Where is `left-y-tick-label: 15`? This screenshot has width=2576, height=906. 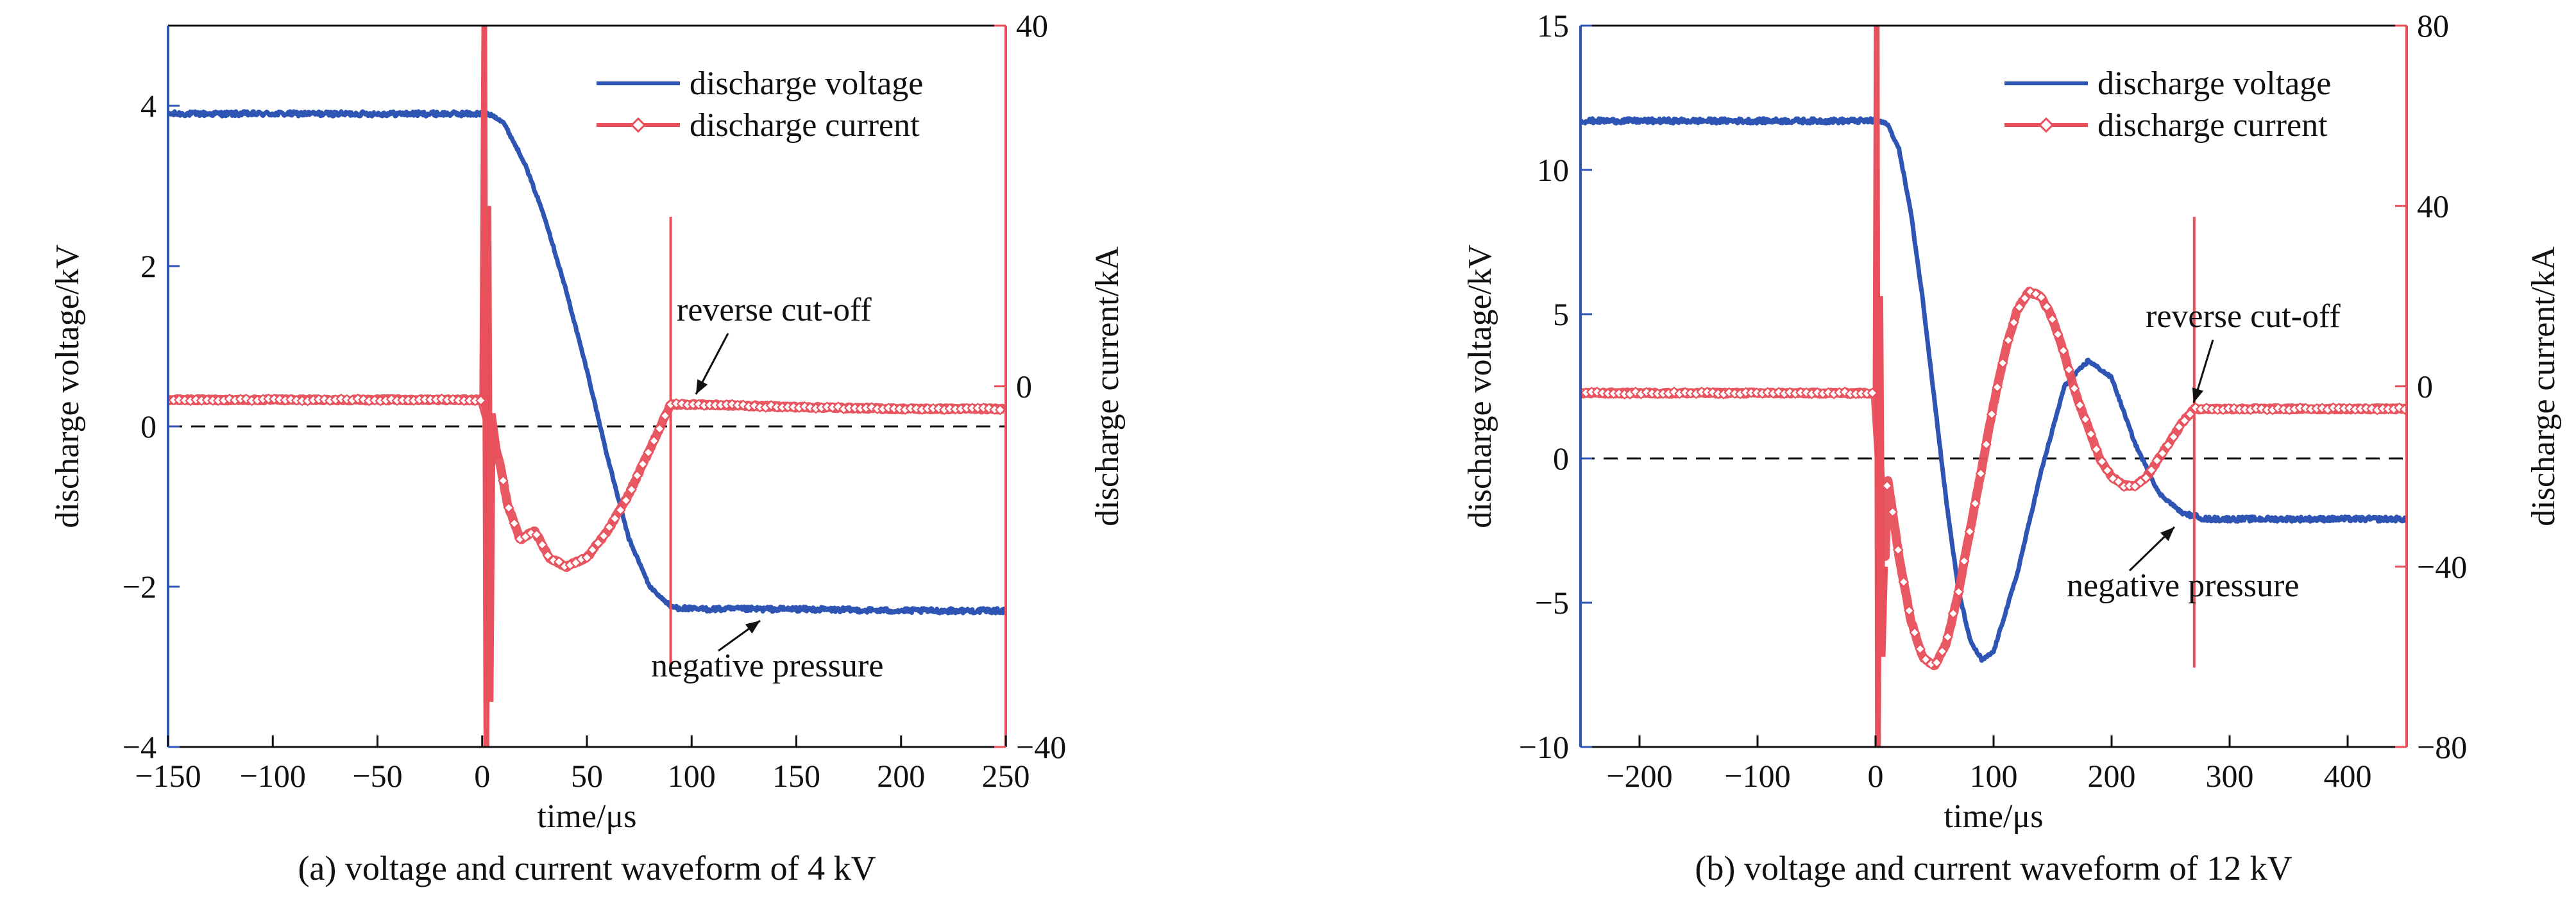
left-y-tick-label: 15 is located at coordinates (1553, 26).